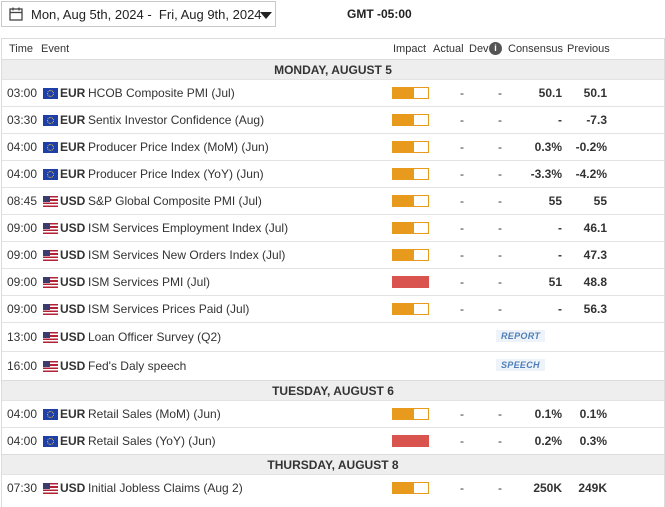 Image resolution: width=665 pixels, height=507 pixels. I want to click on date-range-picker: Mon, Aug 5th, 2024 - Fri, Aug 9th, 2024, so click(138, 14).